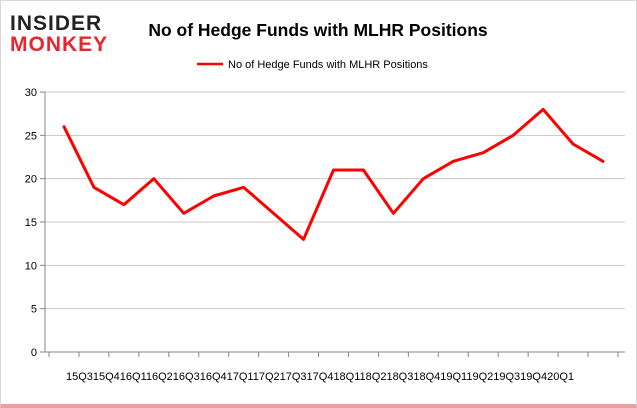 Image resolution: width=637 pixels, height=408 pixels. Describe the element at coordinates (328, 65) in the screenshot. I see `legend-label: No of Hedge Funds with MLHR Positions` at that location.